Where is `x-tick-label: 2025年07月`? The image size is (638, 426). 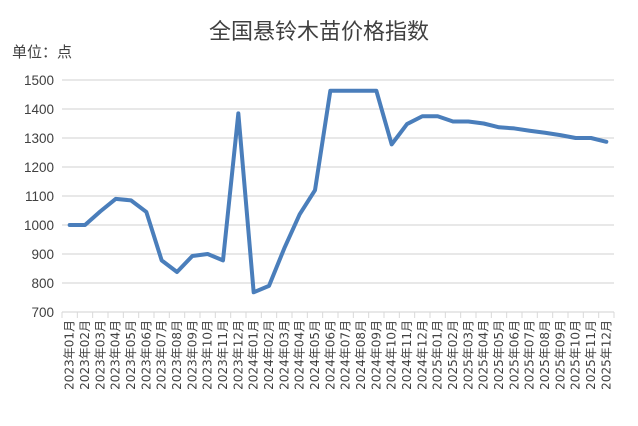
x-tick-label: 2025年07月 is located at coordinates (530, 355).